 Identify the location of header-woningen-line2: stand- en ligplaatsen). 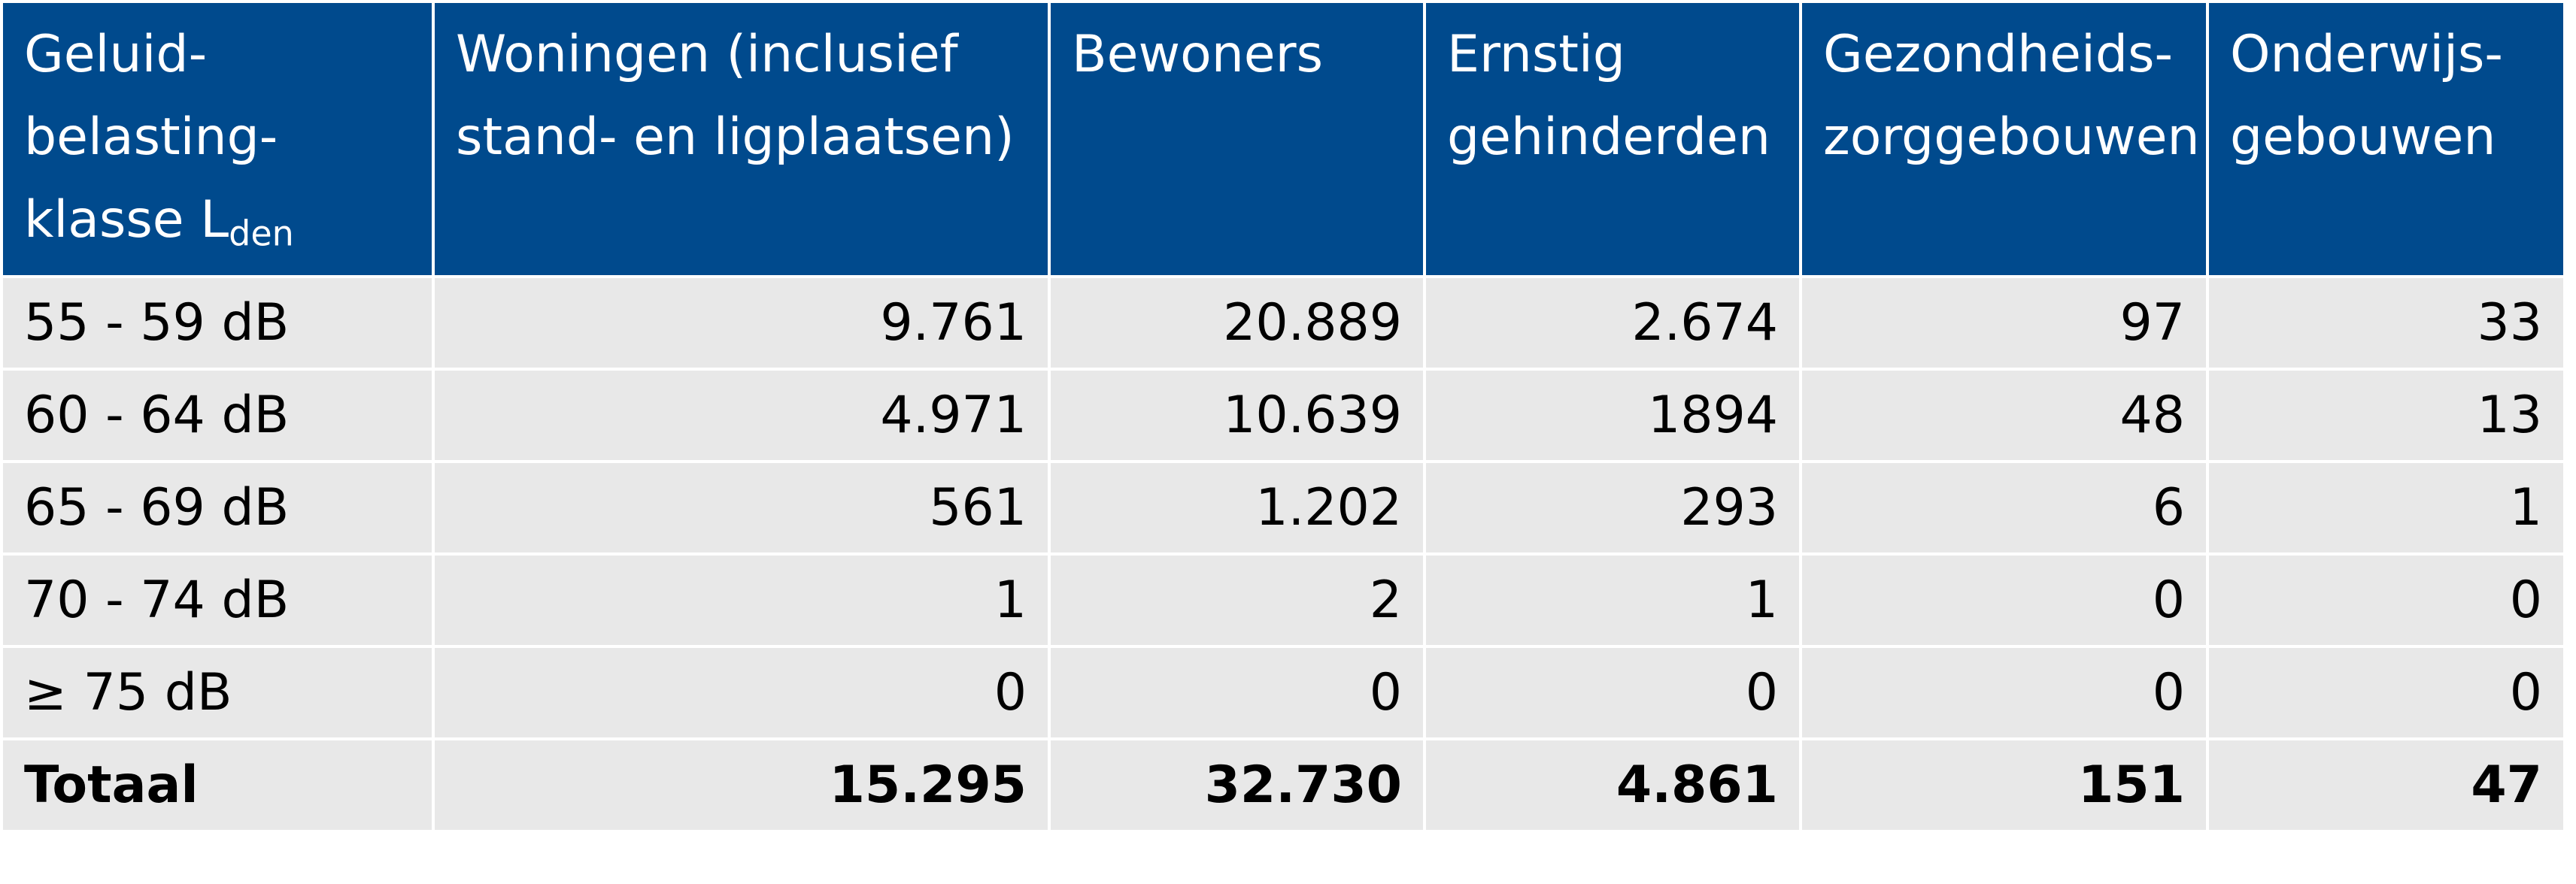
(735, 137).